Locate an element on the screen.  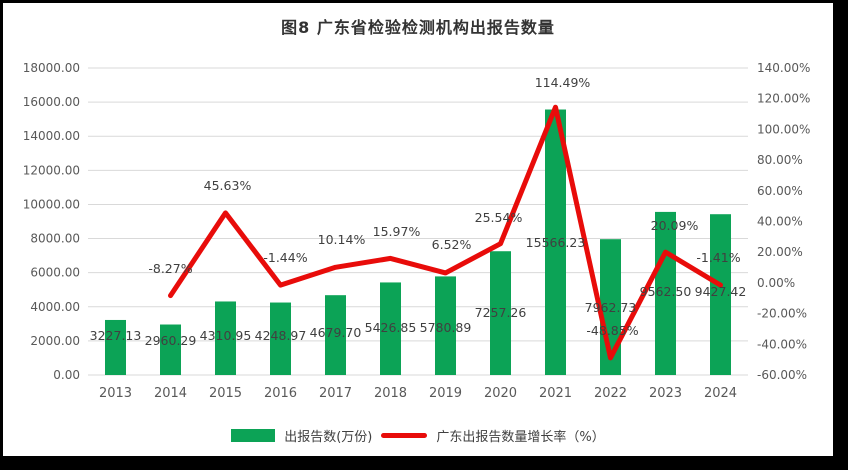
growth-rate-label: -1.41% is located at coordinates (718, 257).